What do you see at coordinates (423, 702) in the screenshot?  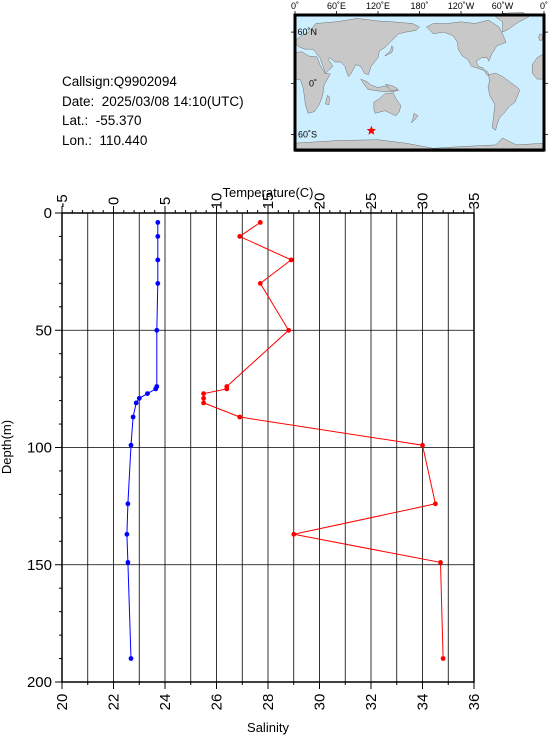 I see `salinity-tick-label: 34` at bounding box center [423, 702].